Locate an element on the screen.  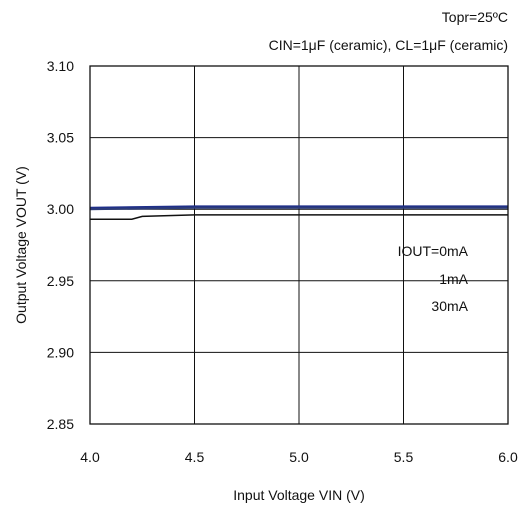
x-tick-label: 5.5 is located at coordinates (404, 457).